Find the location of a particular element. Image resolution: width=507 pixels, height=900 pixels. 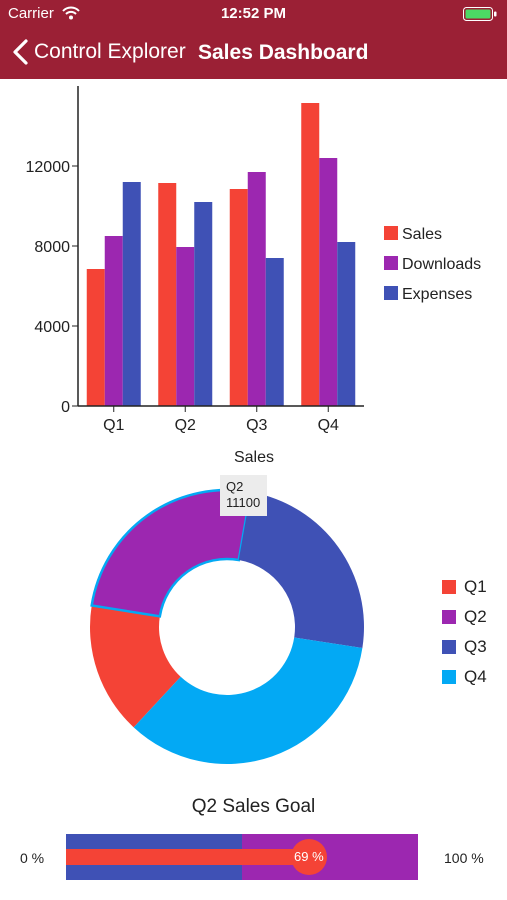

bar-expenses-q3 is located at coordinates (274, 332).